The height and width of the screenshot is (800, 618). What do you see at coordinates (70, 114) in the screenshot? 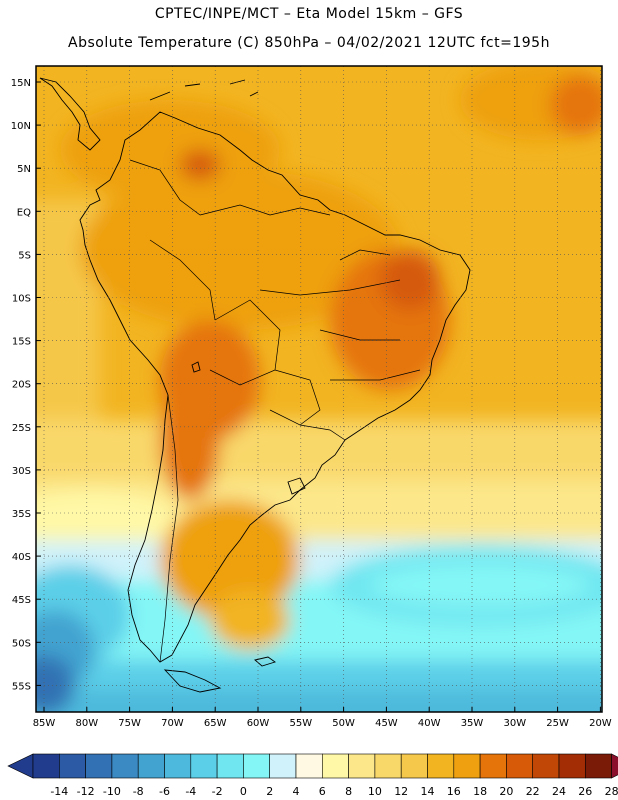
I see `central-america` at bounding box center [70, 114].